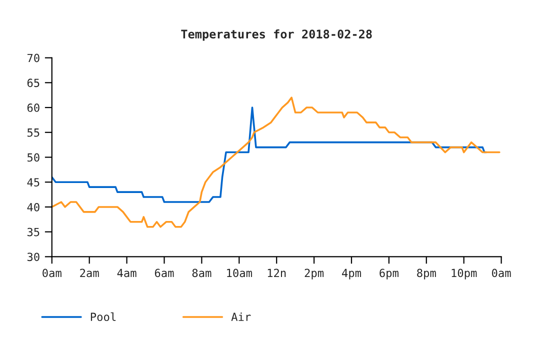 This screenshot has height=340, width=535. I want to click on y-tick-label: 65, so click(33, 83).